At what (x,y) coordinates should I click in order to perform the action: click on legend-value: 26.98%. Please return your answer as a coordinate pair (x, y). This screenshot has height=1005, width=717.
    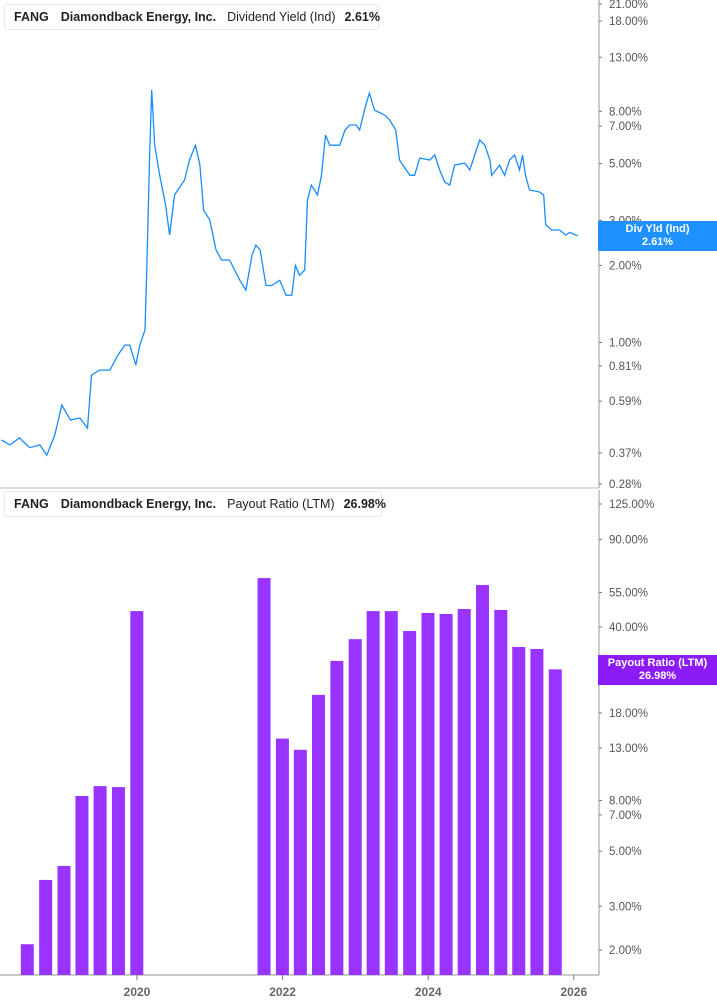
    Looking at the image, I should click on (364, 504).